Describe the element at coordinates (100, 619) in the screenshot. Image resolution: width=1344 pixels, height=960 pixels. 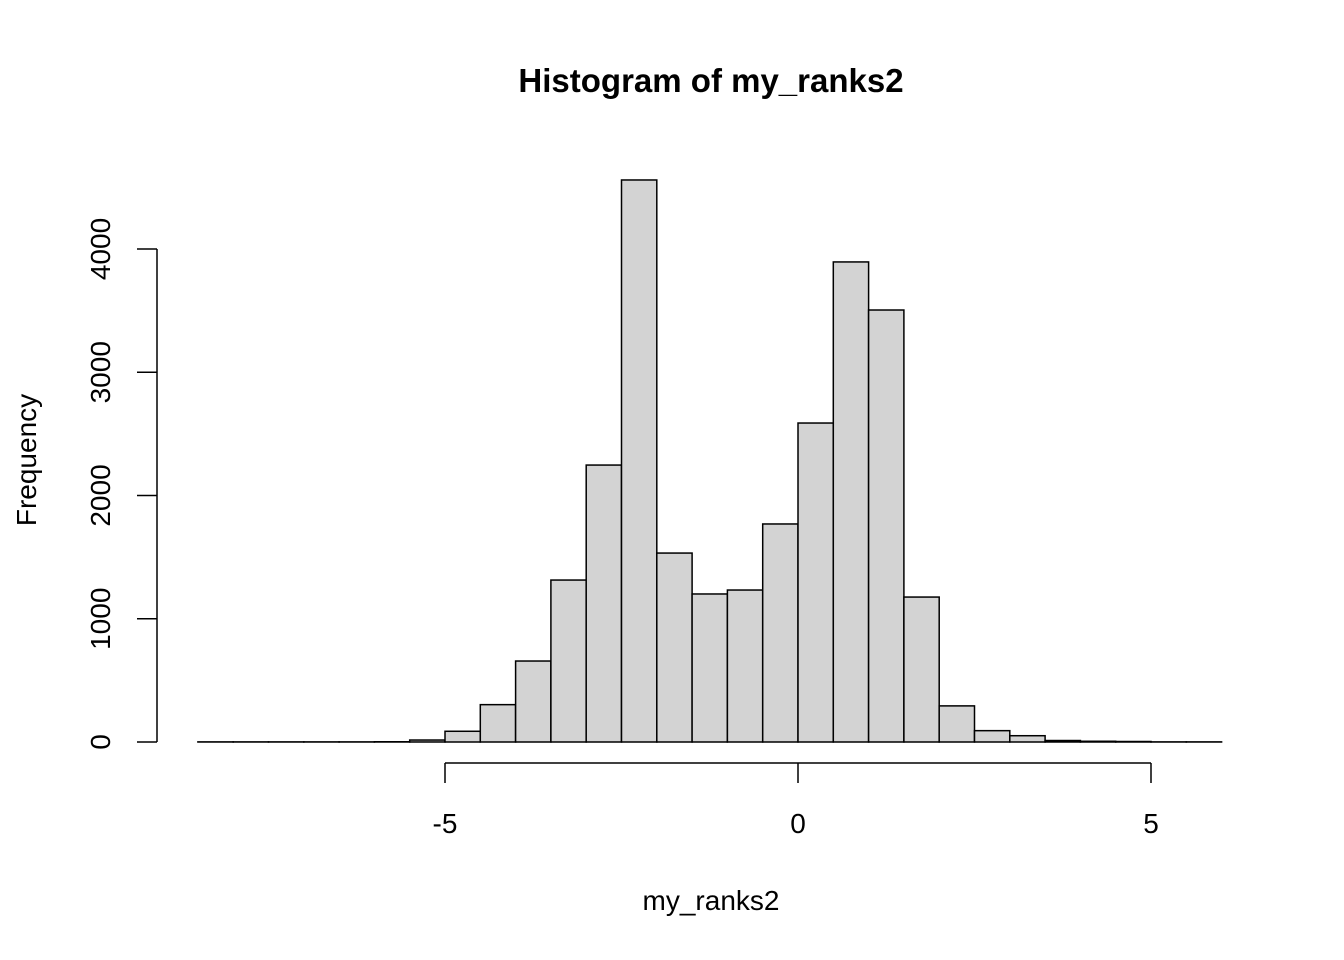
I see `y-tick-label: 1000` at that location.